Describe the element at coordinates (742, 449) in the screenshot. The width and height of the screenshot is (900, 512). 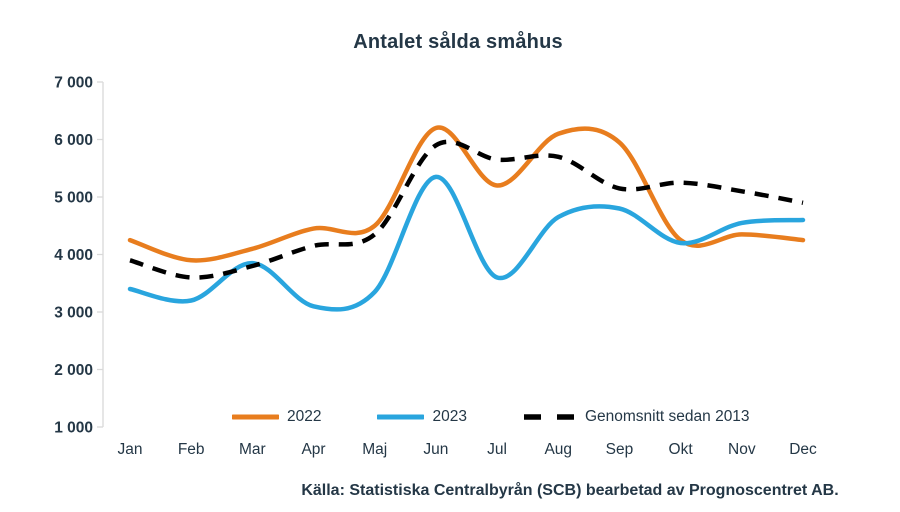
I see `x-axis-month-label: Nov` at that location.